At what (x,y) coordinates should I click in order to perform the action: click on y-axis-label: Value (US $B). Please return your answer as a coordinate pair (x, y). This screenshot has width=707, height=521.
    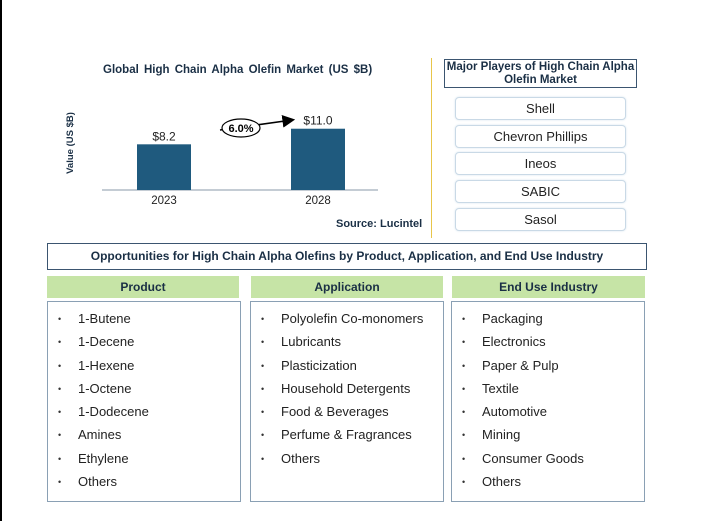
    Looking at the image, I should click on (70, 143).